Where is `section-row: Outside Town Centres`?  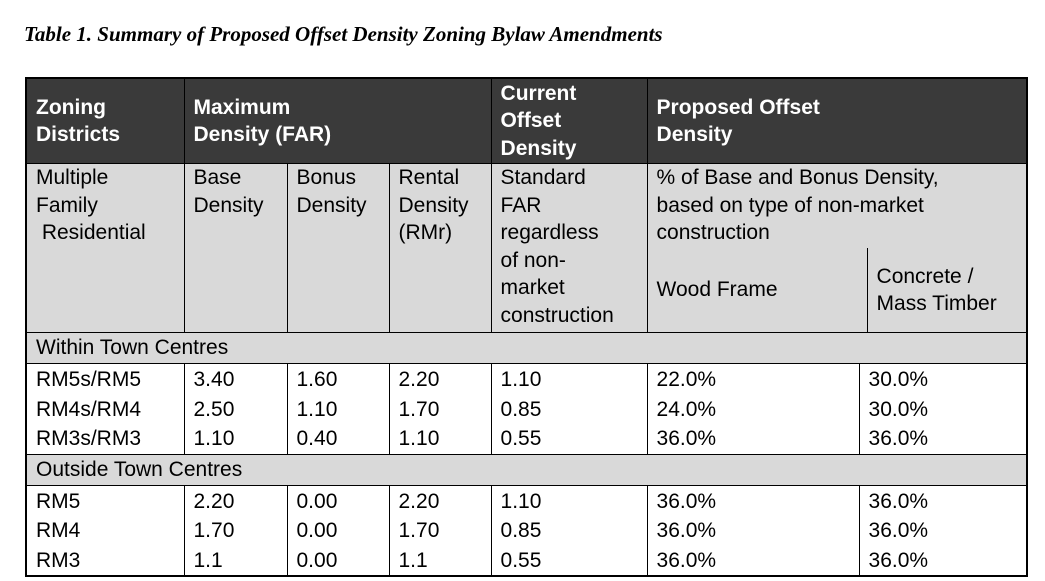
section-row: Outside Town Centres is located at coordinates (526, 469).